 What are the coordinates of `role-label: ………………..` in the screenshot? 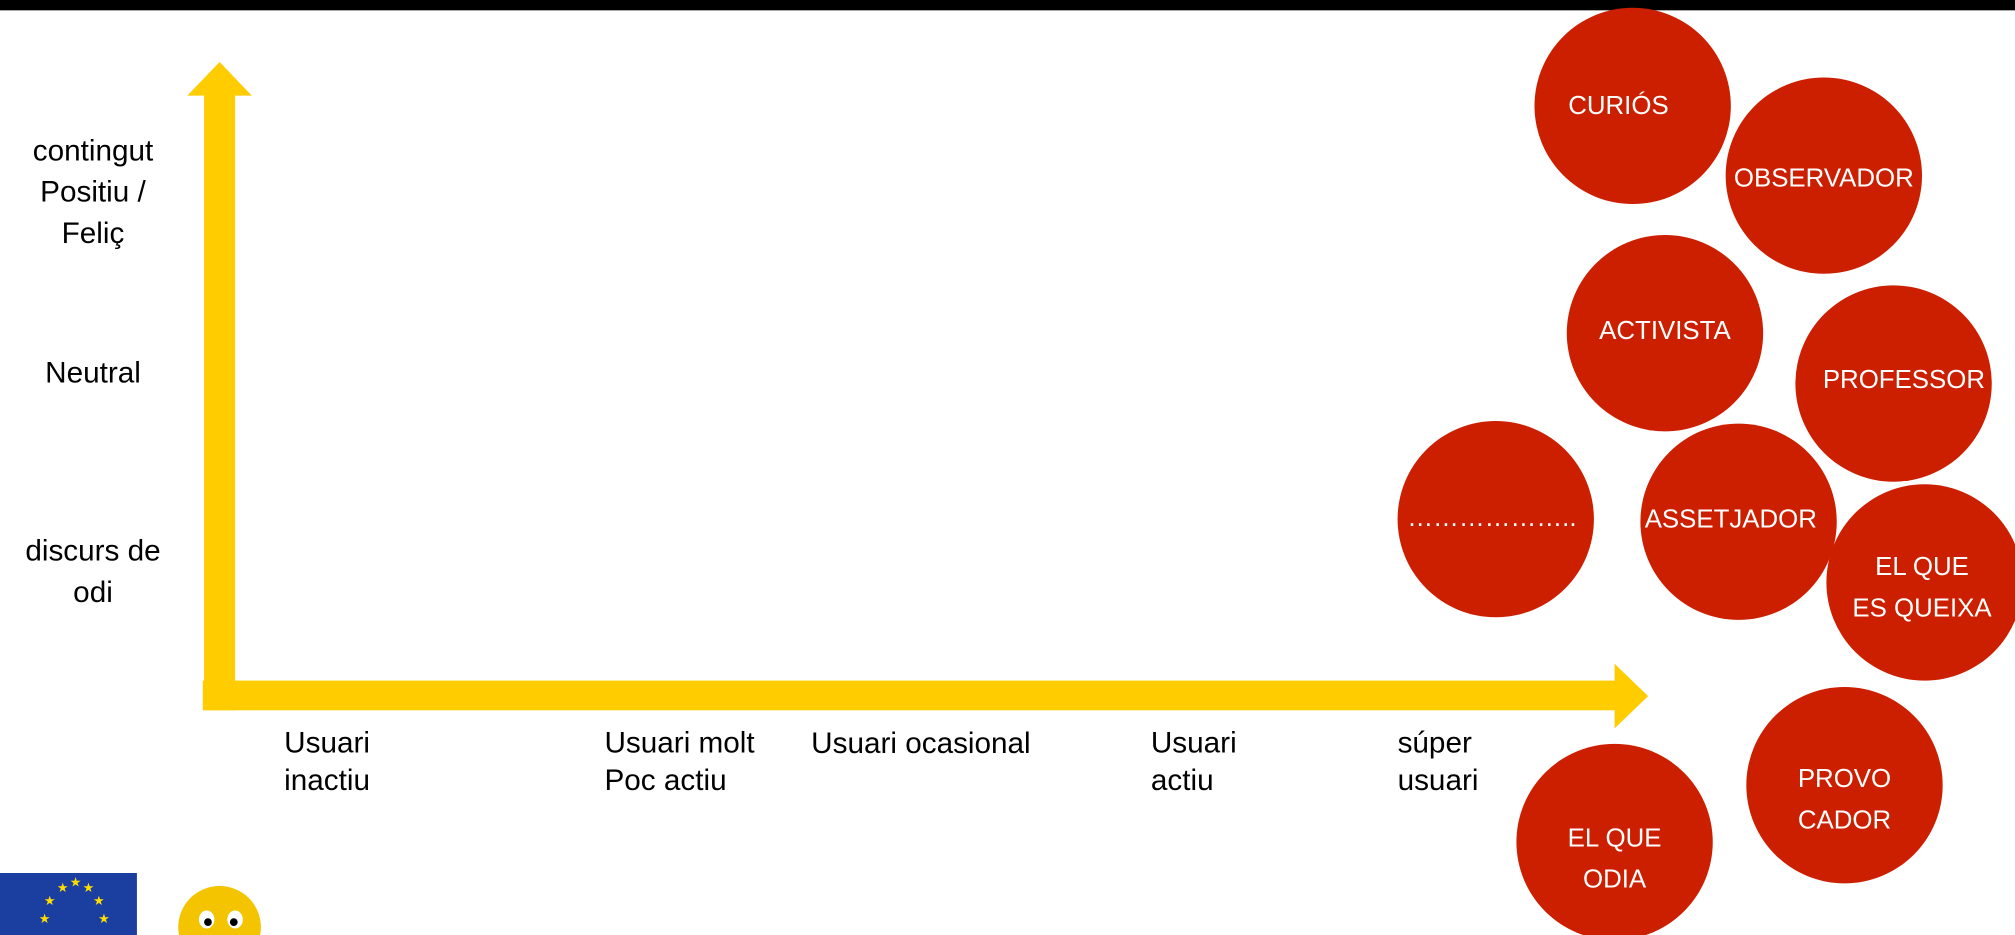 It's located at (1491, 518).